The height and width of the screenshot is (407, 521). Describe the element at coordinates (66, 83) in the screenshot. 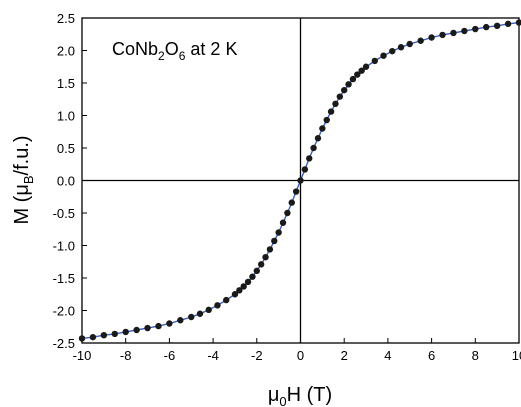

I see `y-tick-label: 1.5` at that location.